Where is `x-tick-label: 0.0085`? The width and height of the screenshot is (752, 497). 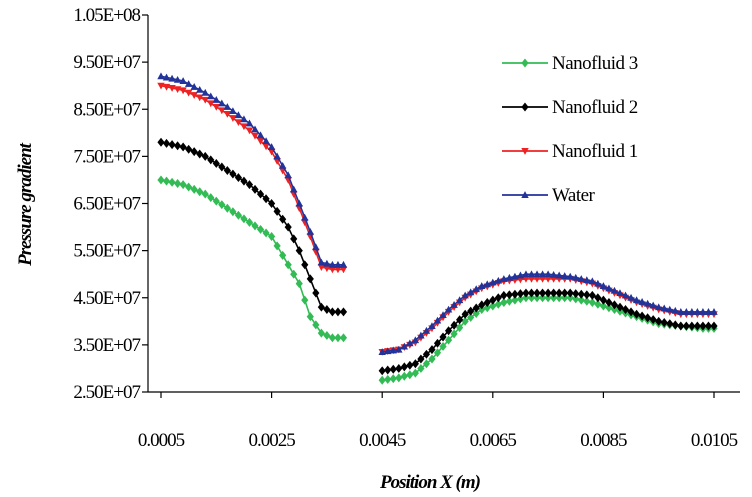 x-tick-label: 0.0085 is located at coordinates (603, 440).